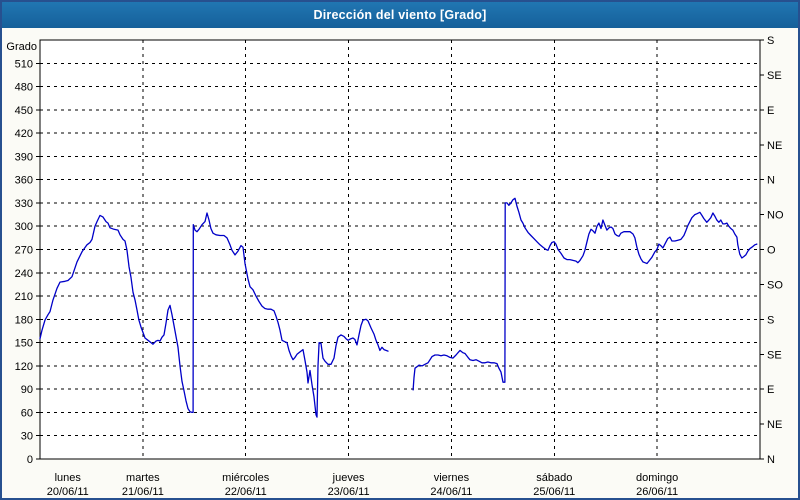 This screenshot has height=500, width=800. I want to click on y-left-tick-label: 420, so click(24, 134).